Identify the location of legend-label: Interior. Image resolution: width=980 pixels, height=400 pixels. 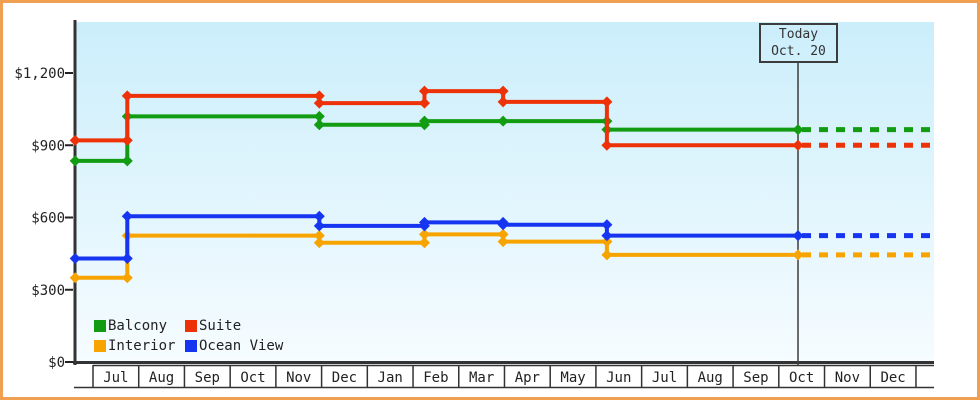
(142, 346).